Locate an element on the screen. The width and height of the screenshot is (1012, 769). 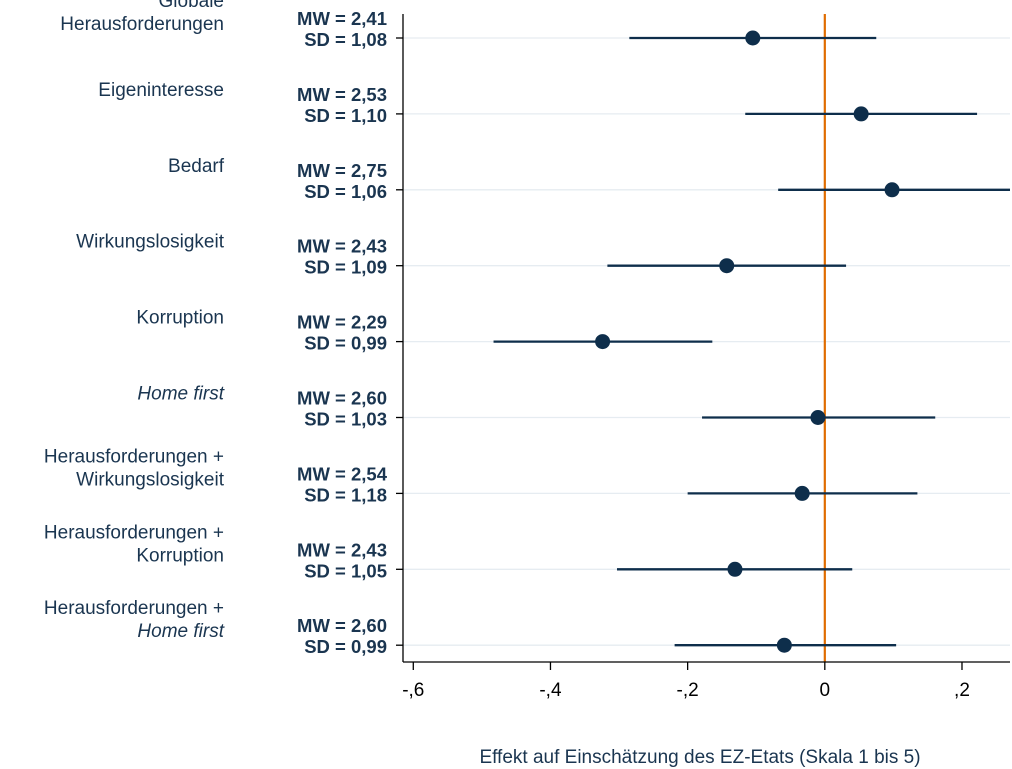
row-label: Eigeninteresse is located at coordinates (161, 90).